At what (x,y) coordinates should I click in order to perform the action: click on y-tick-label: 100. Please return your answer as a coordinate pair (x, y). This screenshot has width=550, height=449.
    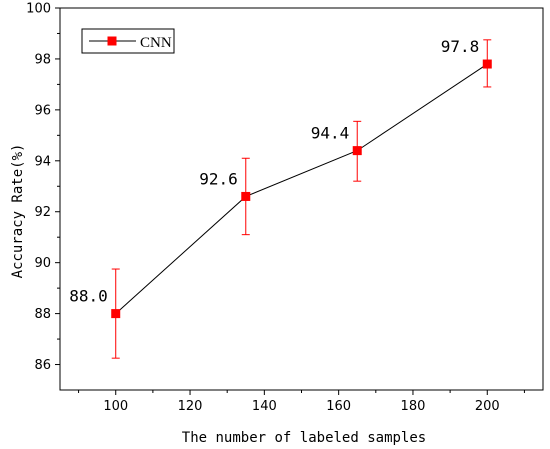
    Looking at the image, I should click on (38, 9).